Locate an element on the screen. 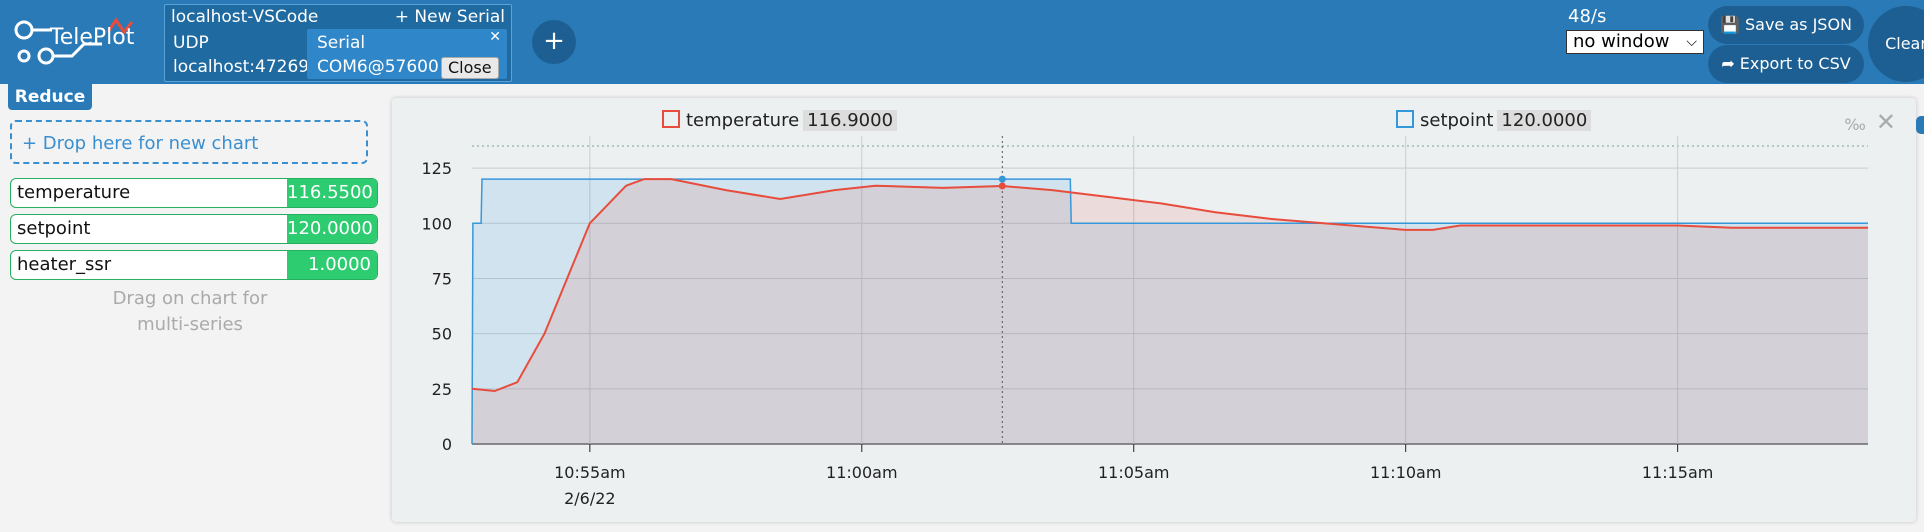 This screenshot has width=1924, height=532. legend-value: 120.0000 is located at coordinates (1544, 120).